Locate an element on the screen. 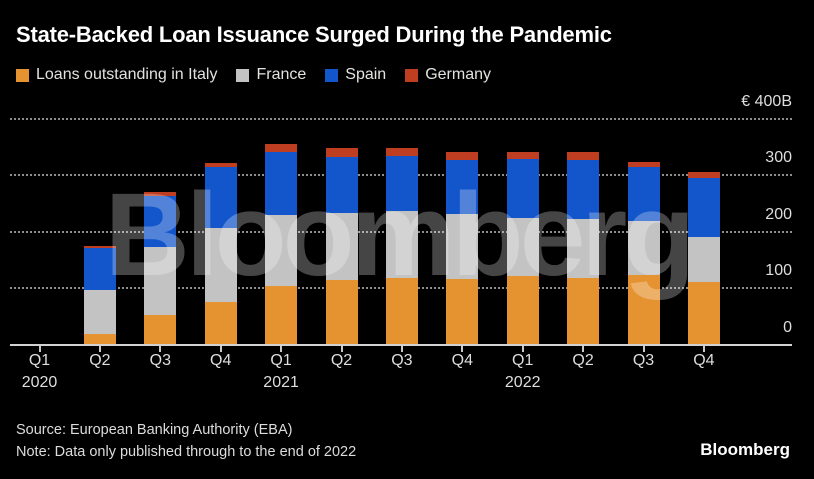  y-tick-label-100: 100 is located at coordinates (778, 271).